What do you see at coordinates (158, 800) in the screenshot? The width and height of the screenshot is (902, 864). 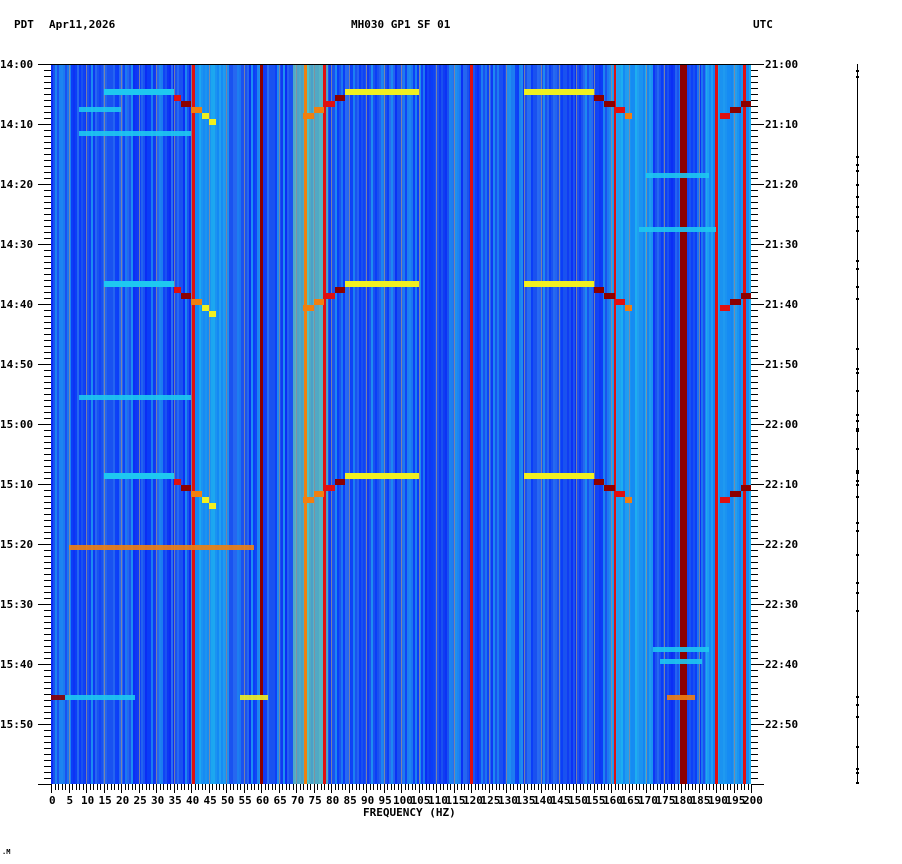 I see `frequency-label: 30` at bounding box center [158, 800].